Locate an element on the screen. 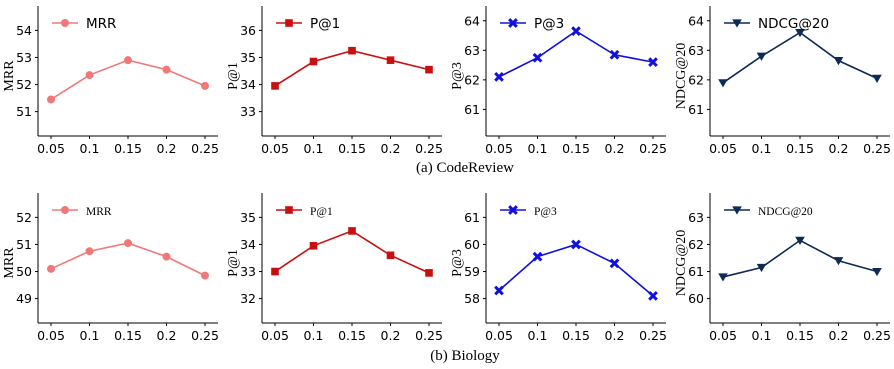 The width and height of the screenshot is (894, 369). chart-panel-4: 0.05 0.1 0.15 0.2 0.25 49 50 51 52 MRR MRR is located at coordinates (110, 268).